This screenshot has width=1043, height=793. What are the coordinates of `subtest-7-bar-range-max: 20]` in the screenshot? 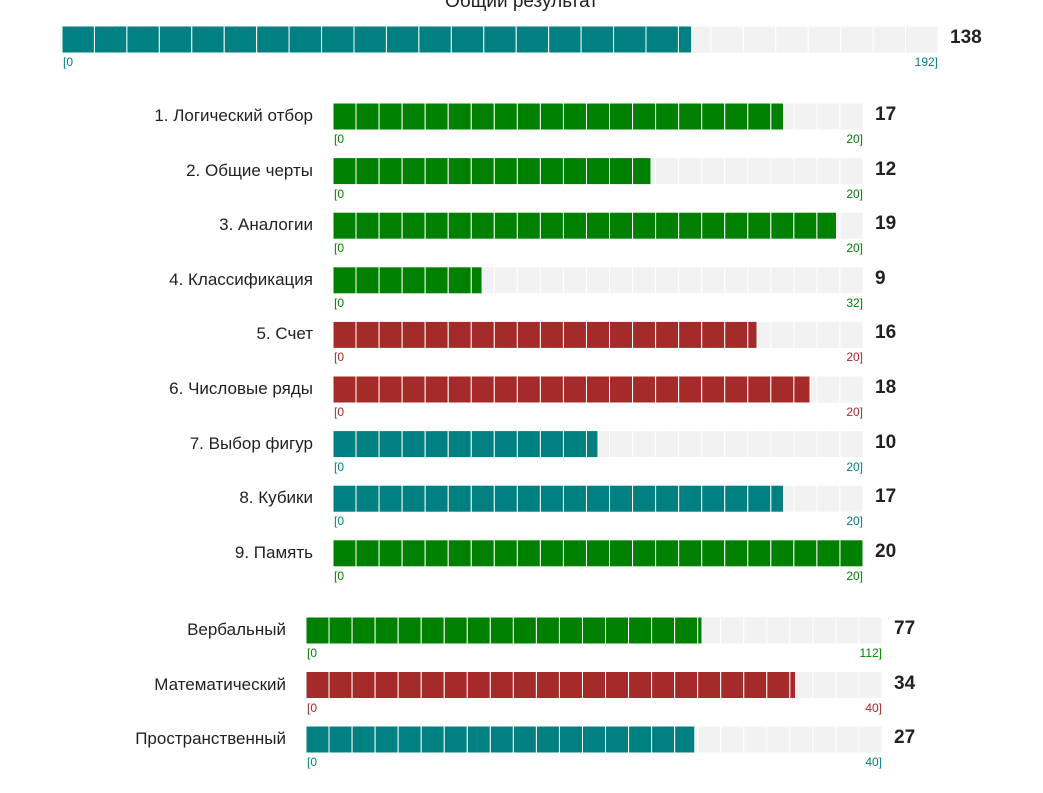 It's located at (854, 466).